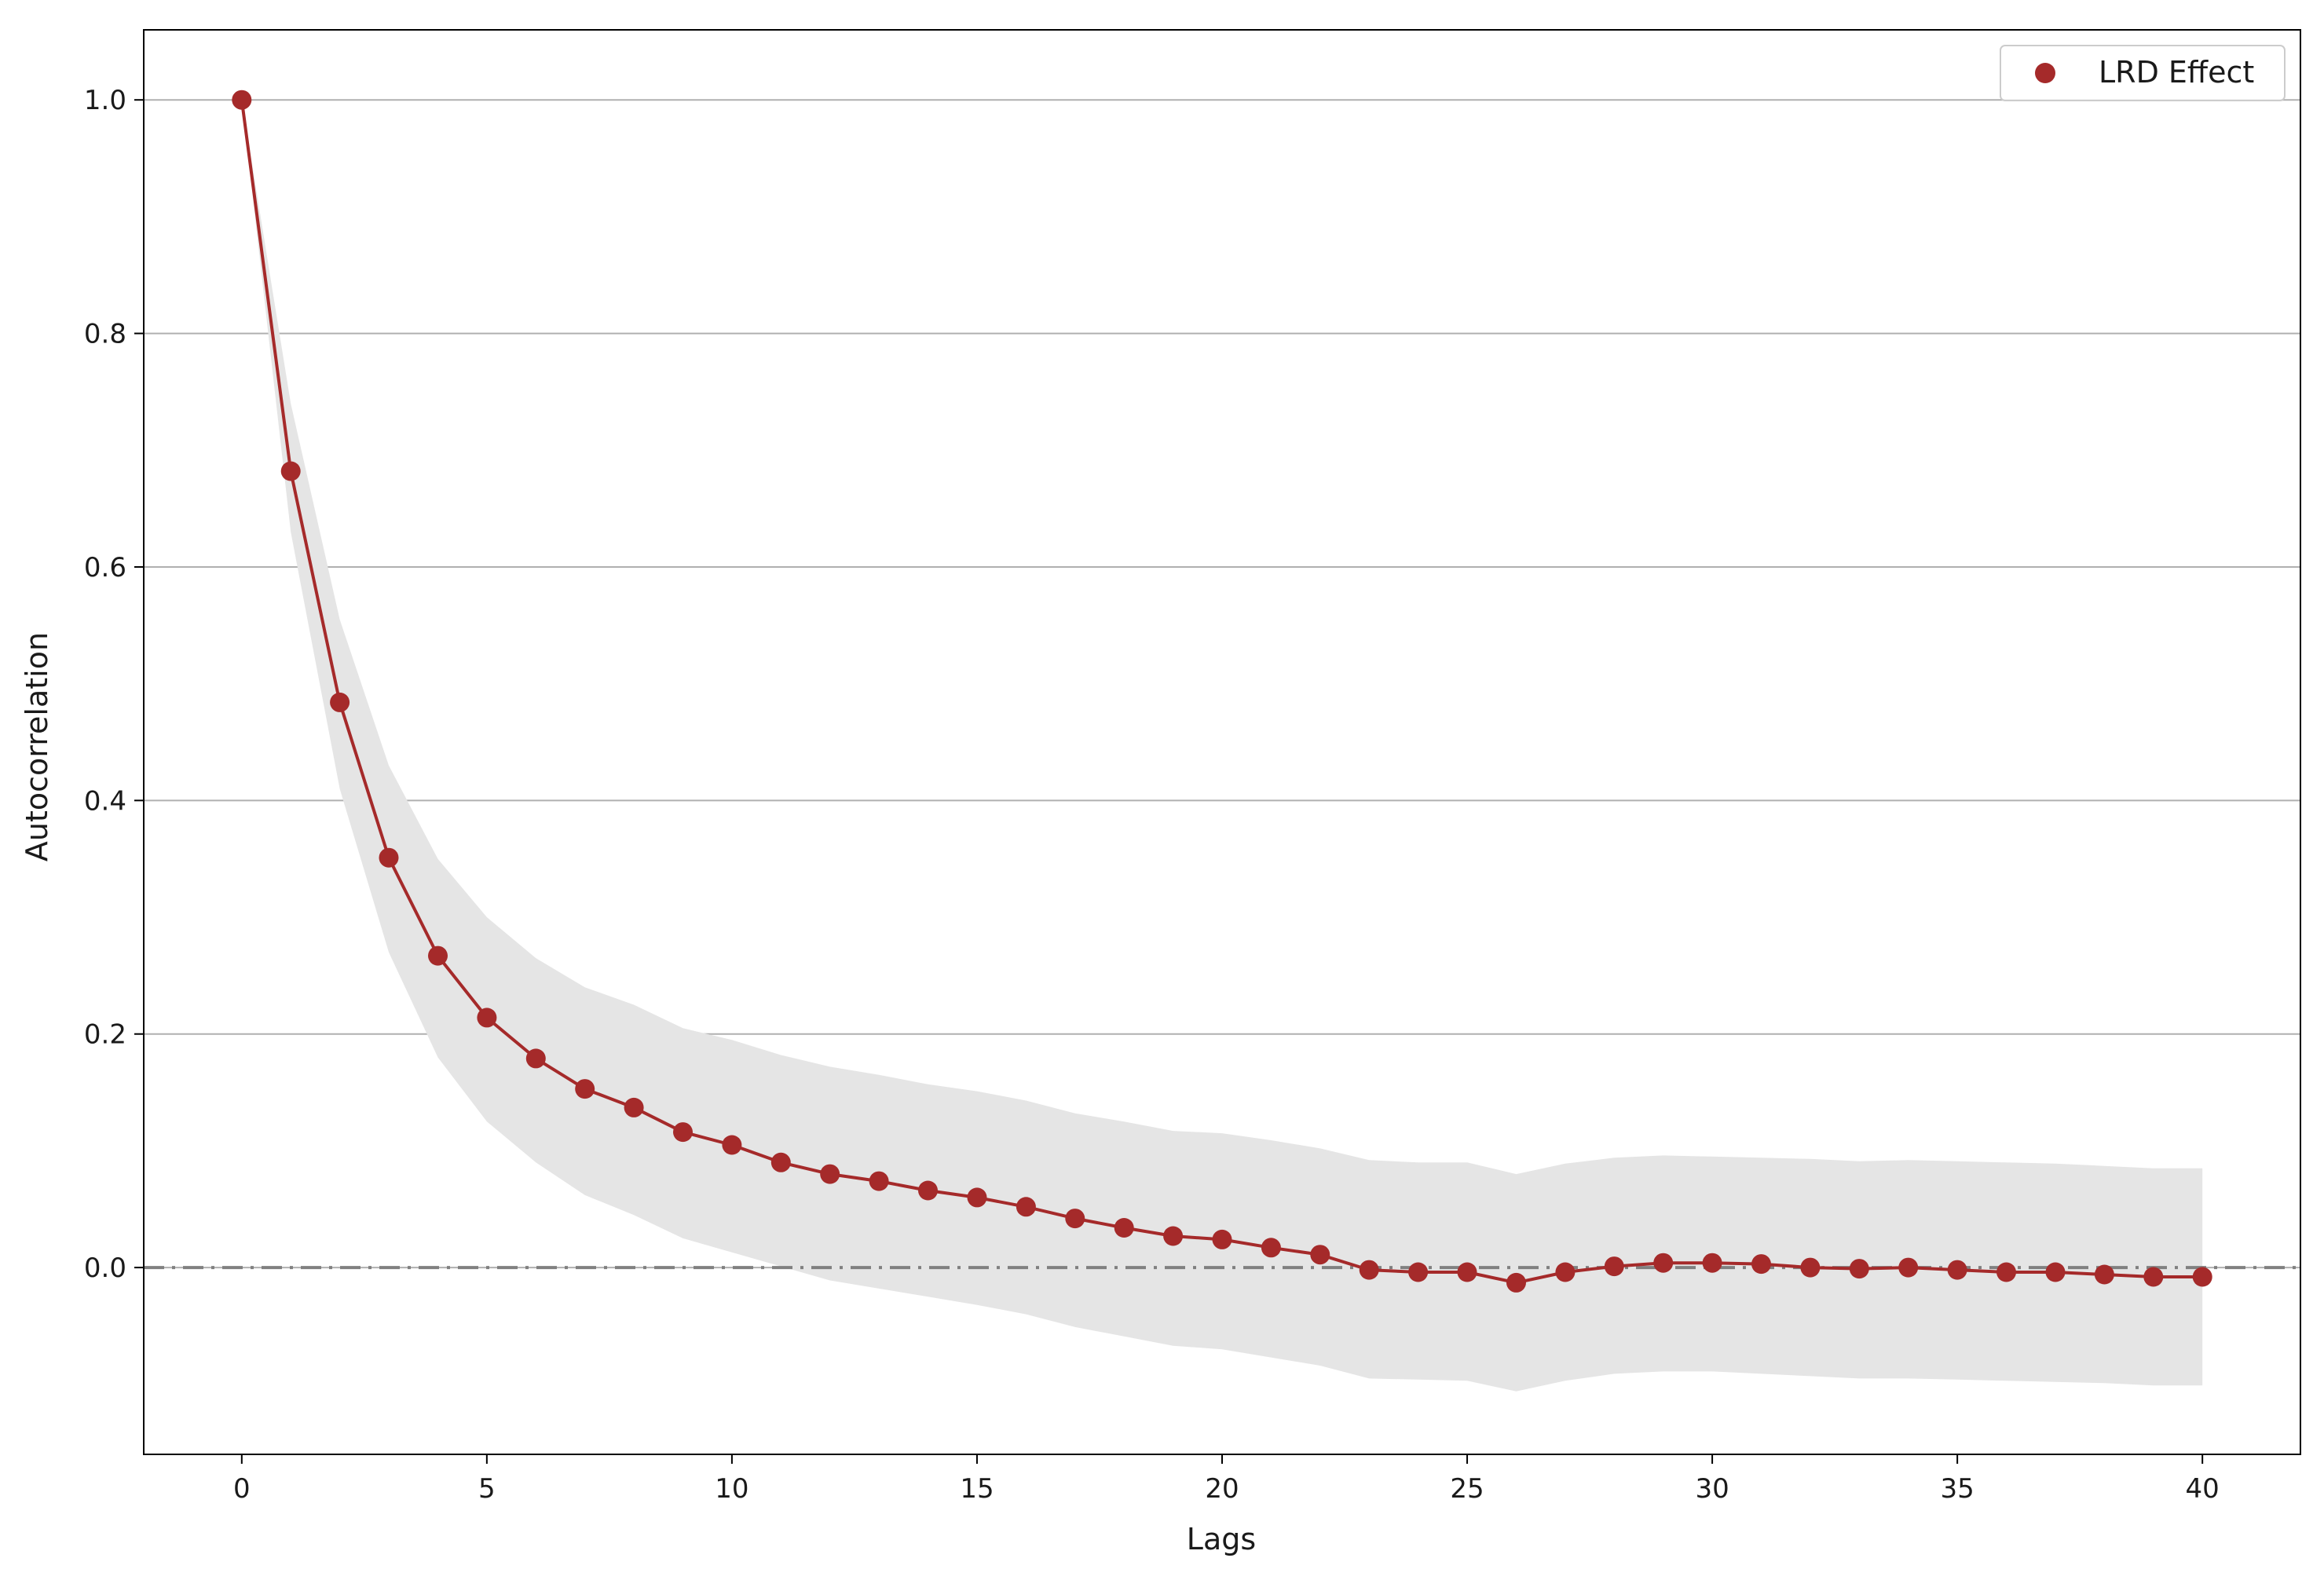  What do you see at coordinates (487, 1489) in the screenshot?
I see `x-tick-label: 5` at bounding box center [487, 1489].